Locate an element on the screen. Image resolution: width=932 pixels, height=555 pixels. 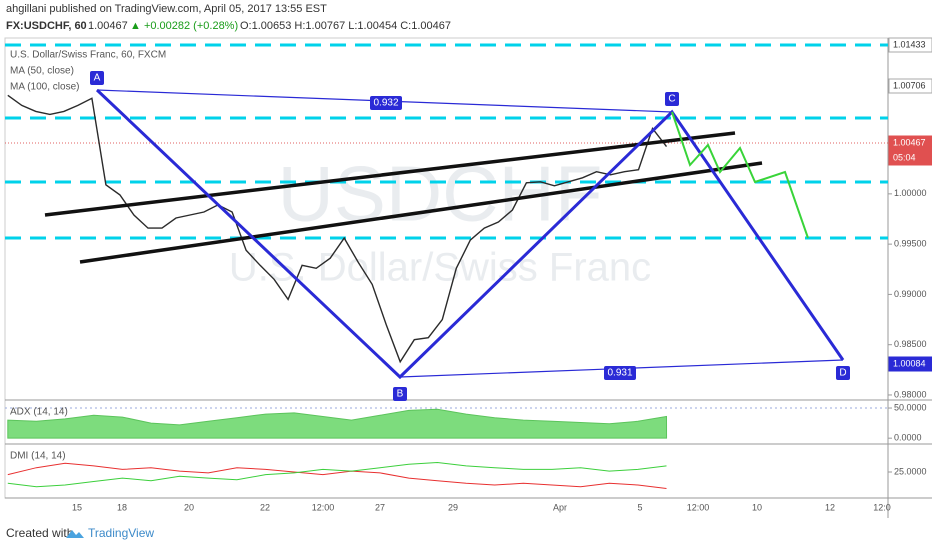
price-label: 1.00706 is located at coordinates (909, 85).